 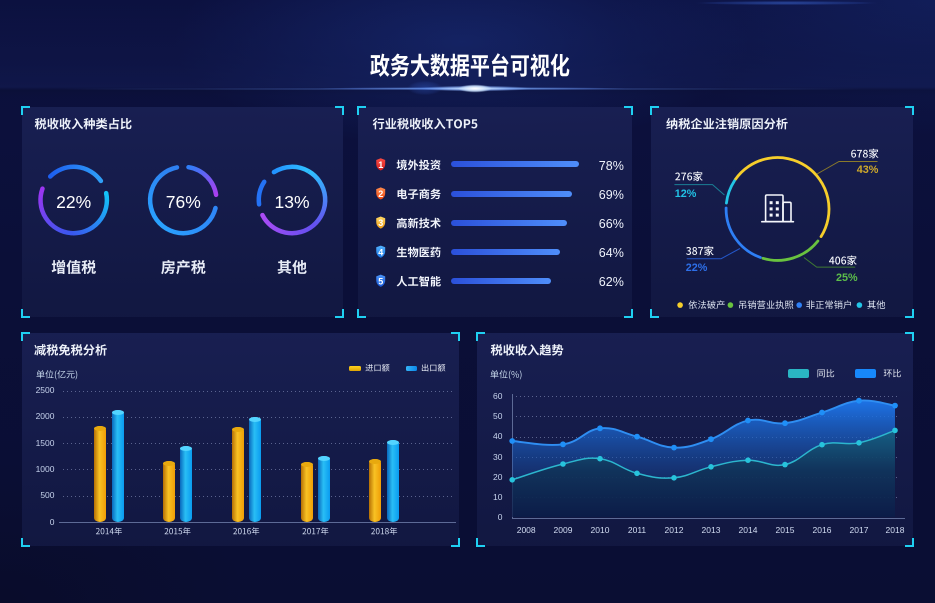 I want to click on svg-text: 1, so click(x=380, y=165).